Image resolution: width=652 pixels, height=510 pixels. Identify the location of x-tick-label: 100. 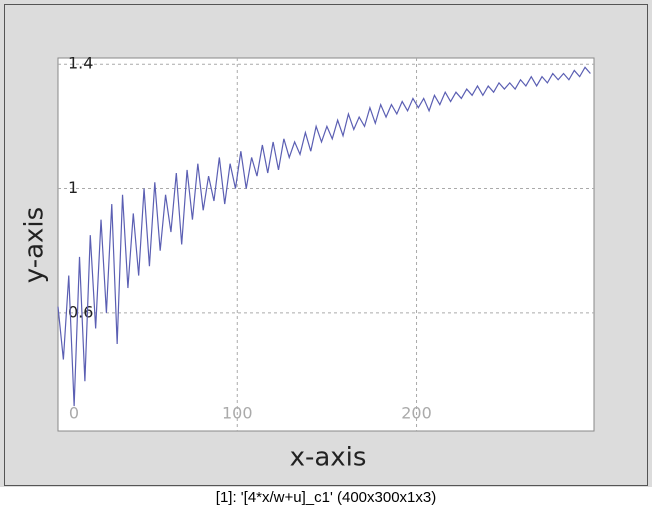
(237, 413).